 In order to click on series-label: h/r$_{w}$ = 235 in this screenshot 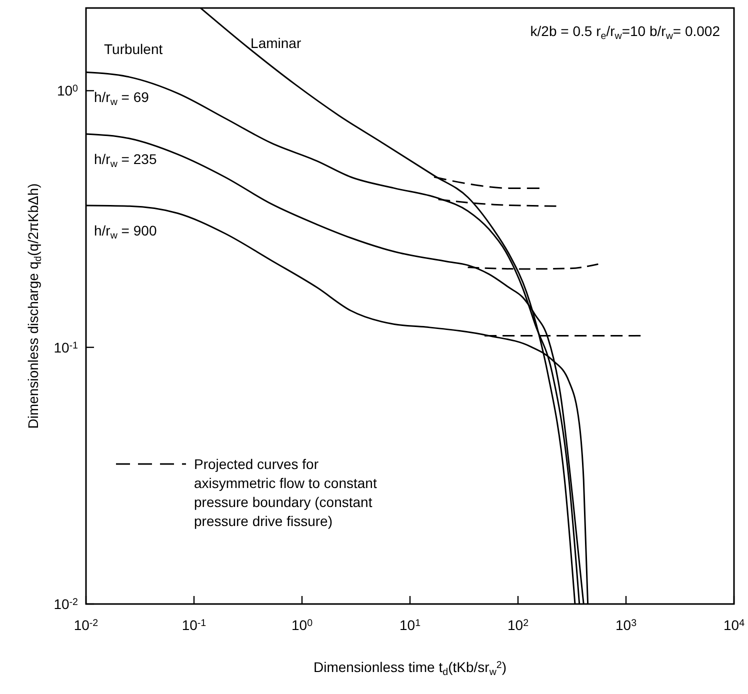, I will do `click(125, 160)`.